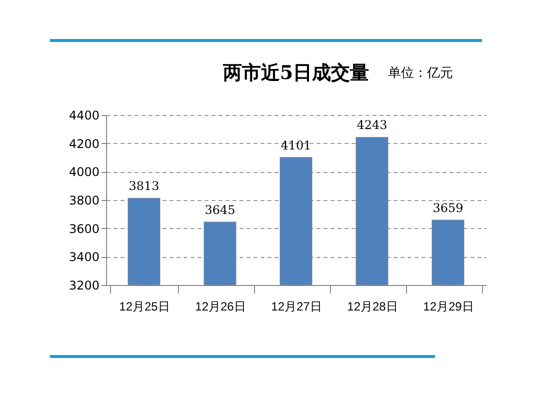 The height and width of the screenshot is (396, 543). I want to click on x-tick-label: 12月27日, so click(296, 307).